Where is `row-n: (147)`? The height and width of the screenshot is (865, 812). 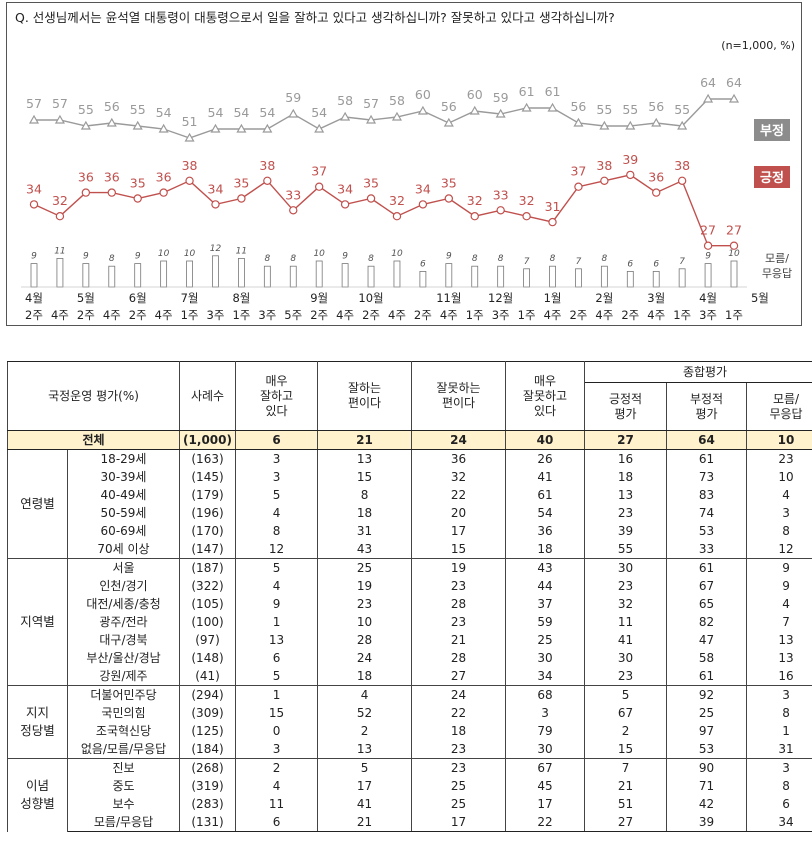 row-n: (147) is located at coordinates (208, 549).